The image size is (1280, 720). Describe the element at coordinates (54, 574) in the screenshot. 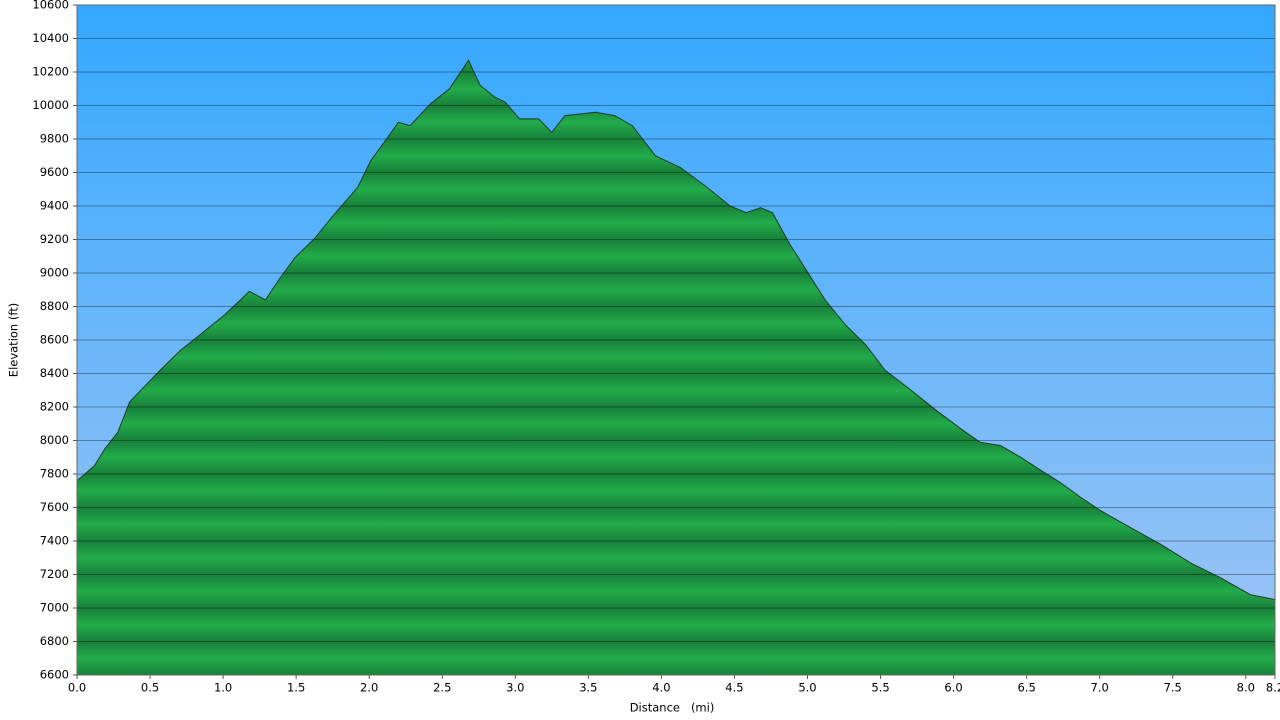

I see `y-tick-label: 7200` at that location.